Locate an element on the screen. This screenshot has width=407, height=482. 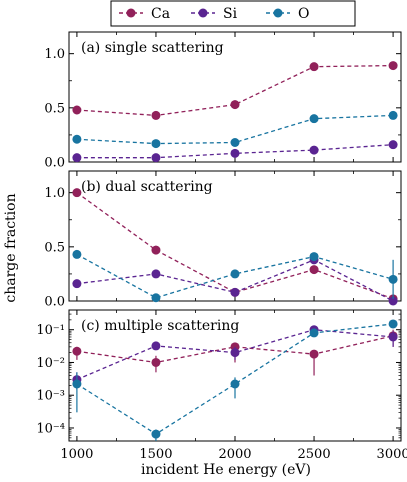
y-tick-label: 10⁻³ is located at coordinates (50, 396).